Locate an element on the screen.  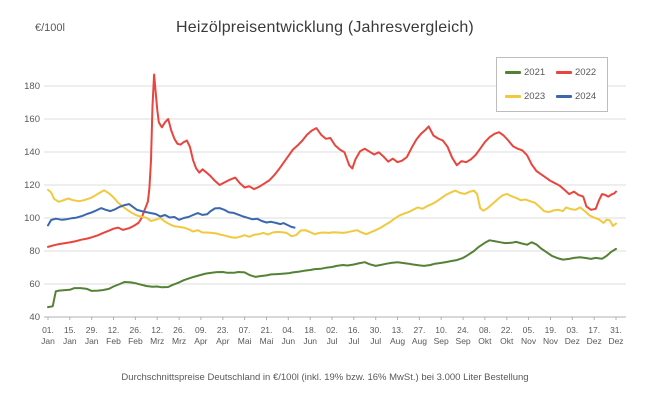
y-axis-tick-label: 160 is located at coordinates (32, 119).